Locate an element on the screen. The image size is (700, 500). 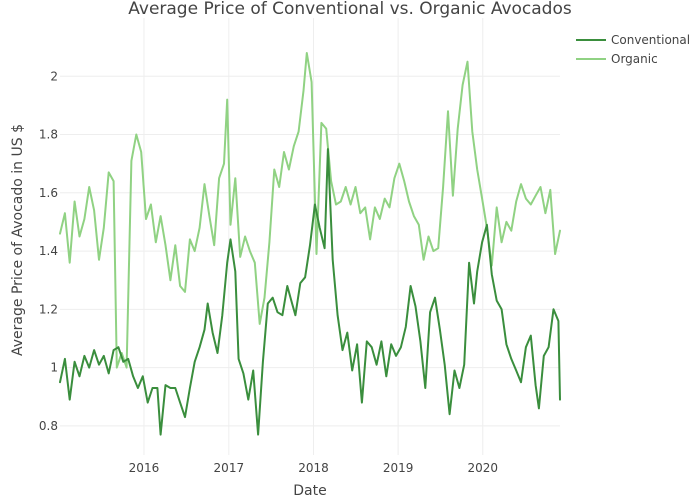
legend-item-organic: Organic is located at coordinates (617, 59).